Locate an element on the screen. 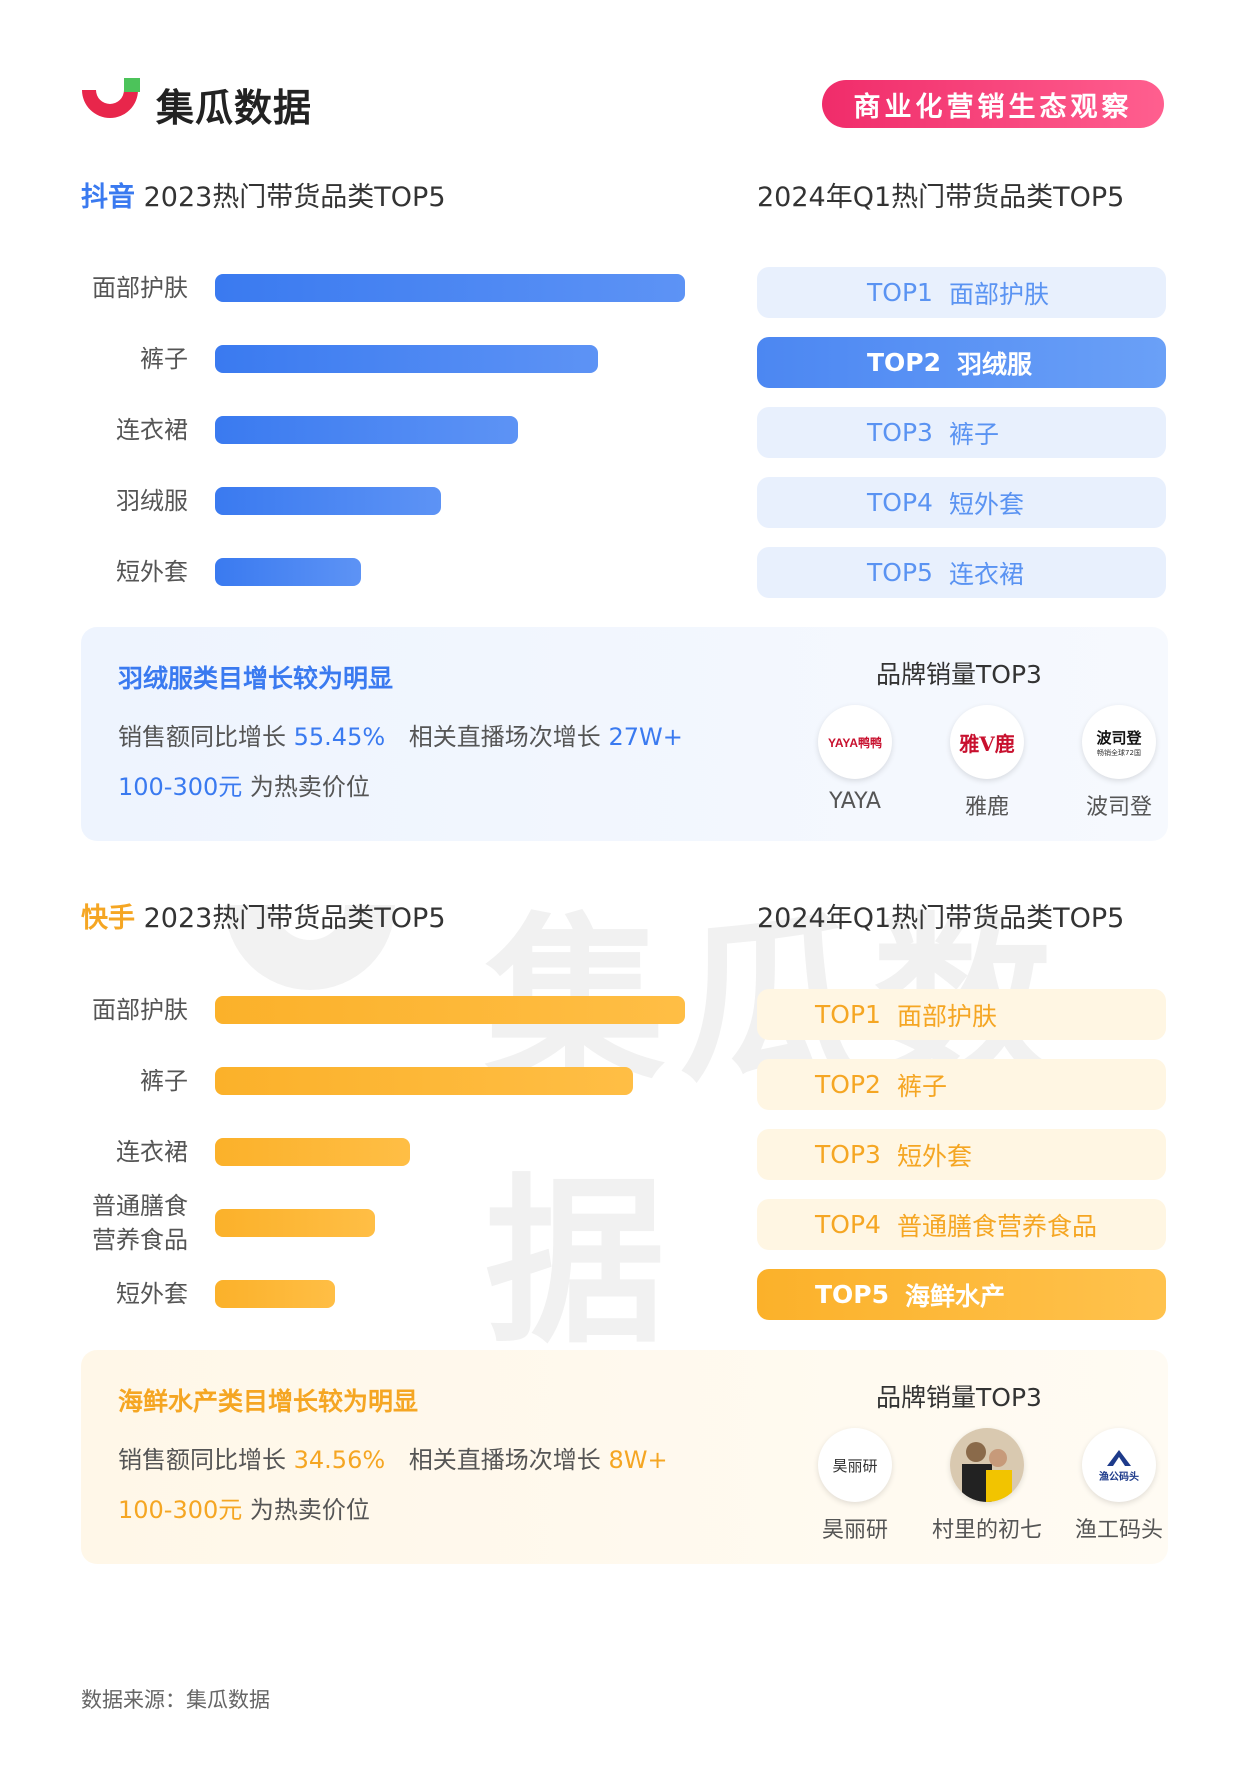  brand-item: 雅V鹿 雅鹿 is located at coordinates (987, 763).